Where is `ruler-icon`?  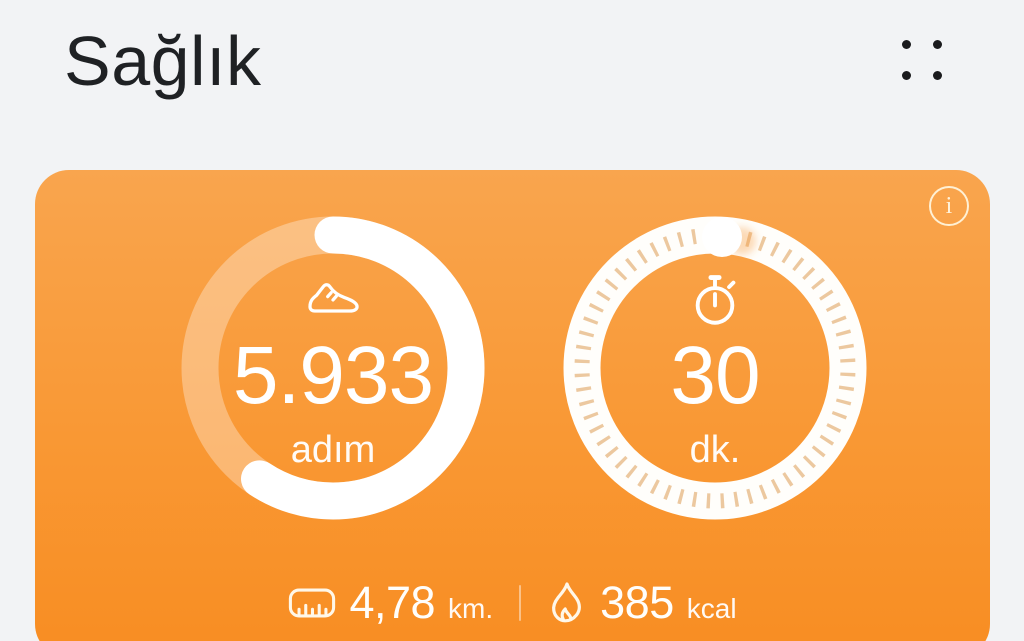
ruler-icon is located at coordinates (312, 603).